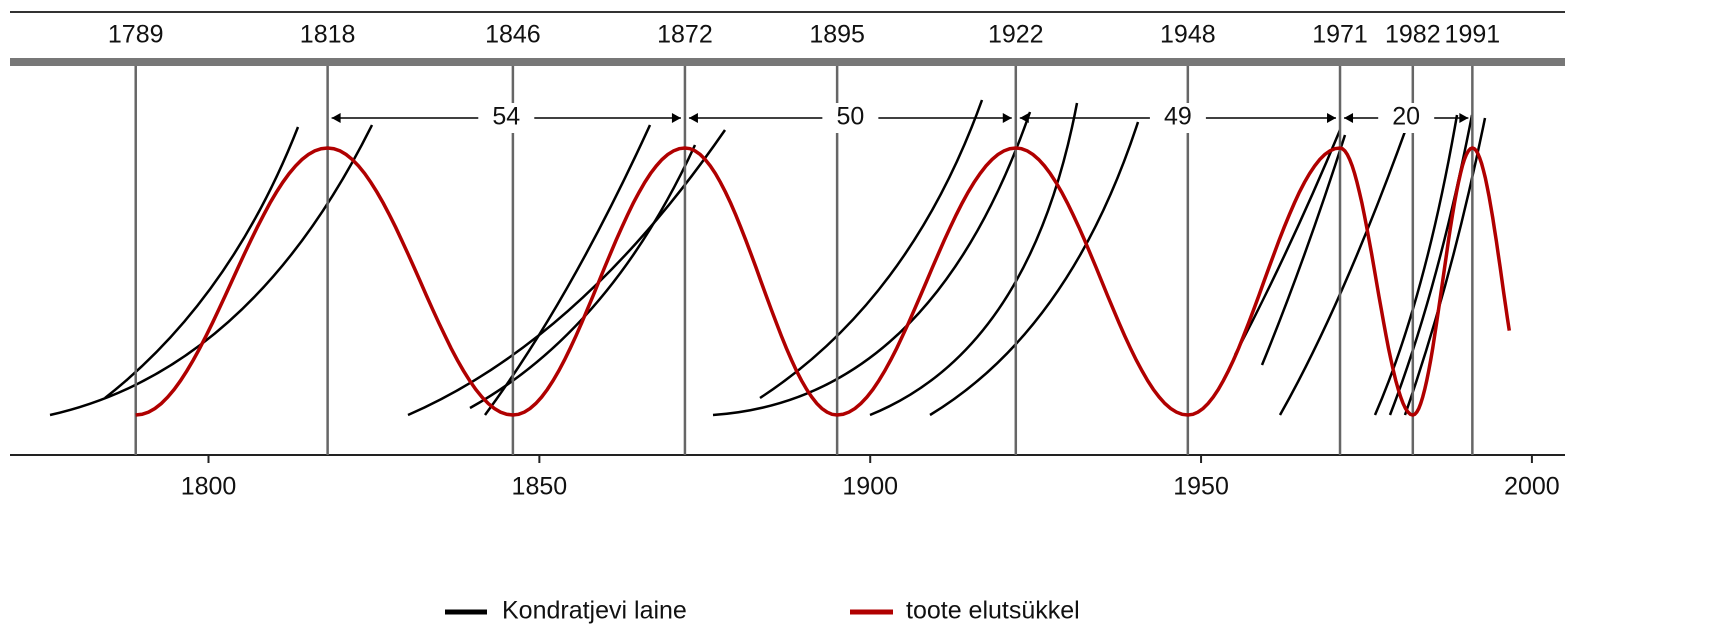 Image resolution: width=1727 pixels, height=635 pixels. I want to click on x-tick-label: 1900, so click(870, 487).